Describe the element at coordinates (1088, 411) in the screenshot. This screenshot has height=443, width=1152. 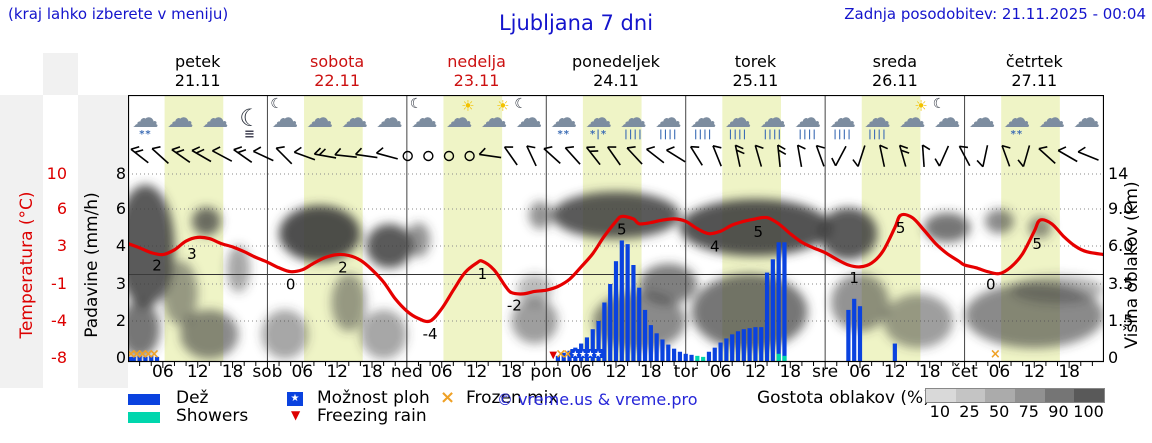
I see `density-tick: 100` at that location.